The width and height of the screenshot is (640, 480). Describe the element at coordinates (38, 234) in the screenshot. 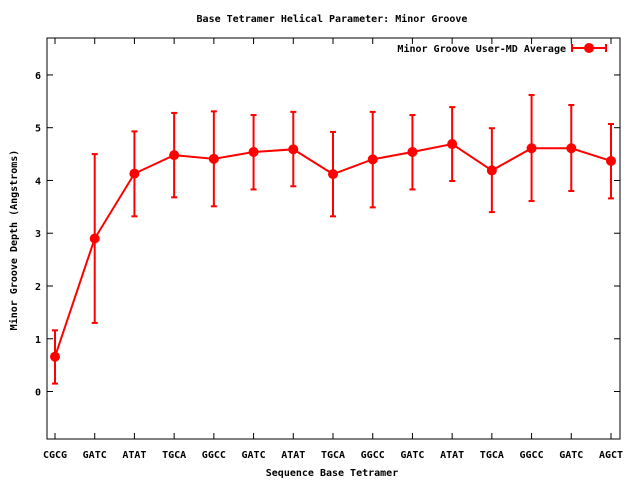

I see `y-tick-label: 3` at that location.